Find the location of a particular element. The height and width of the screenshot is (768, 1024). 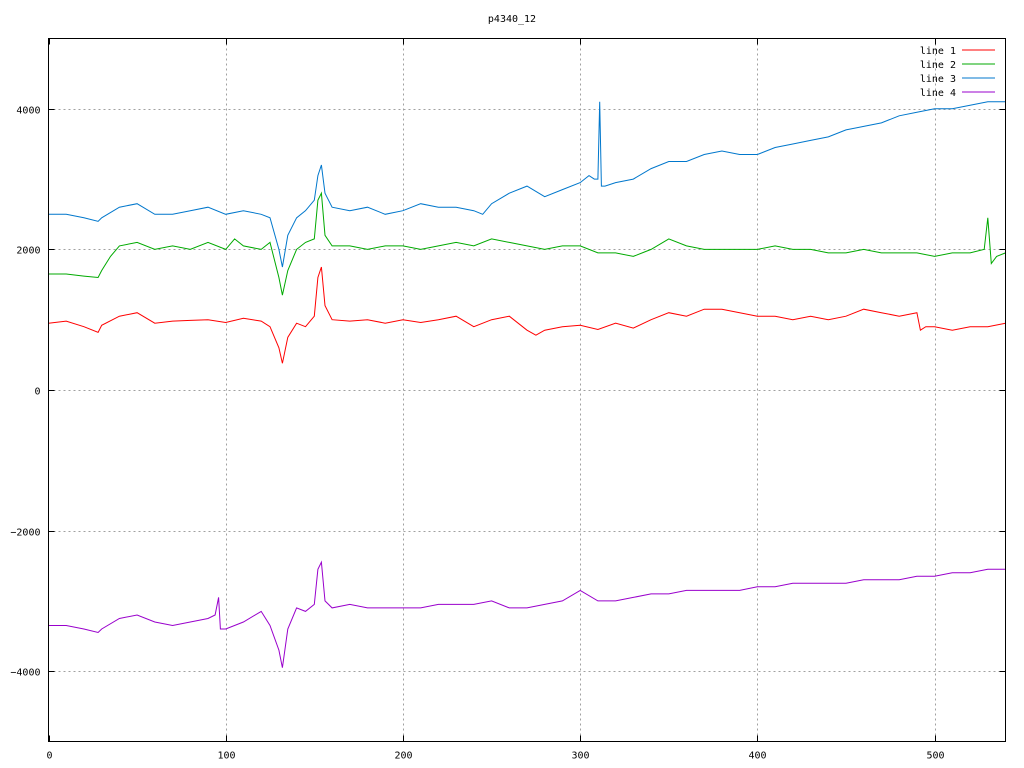

legend-label: line 1 is located at coordinates (938, 51).